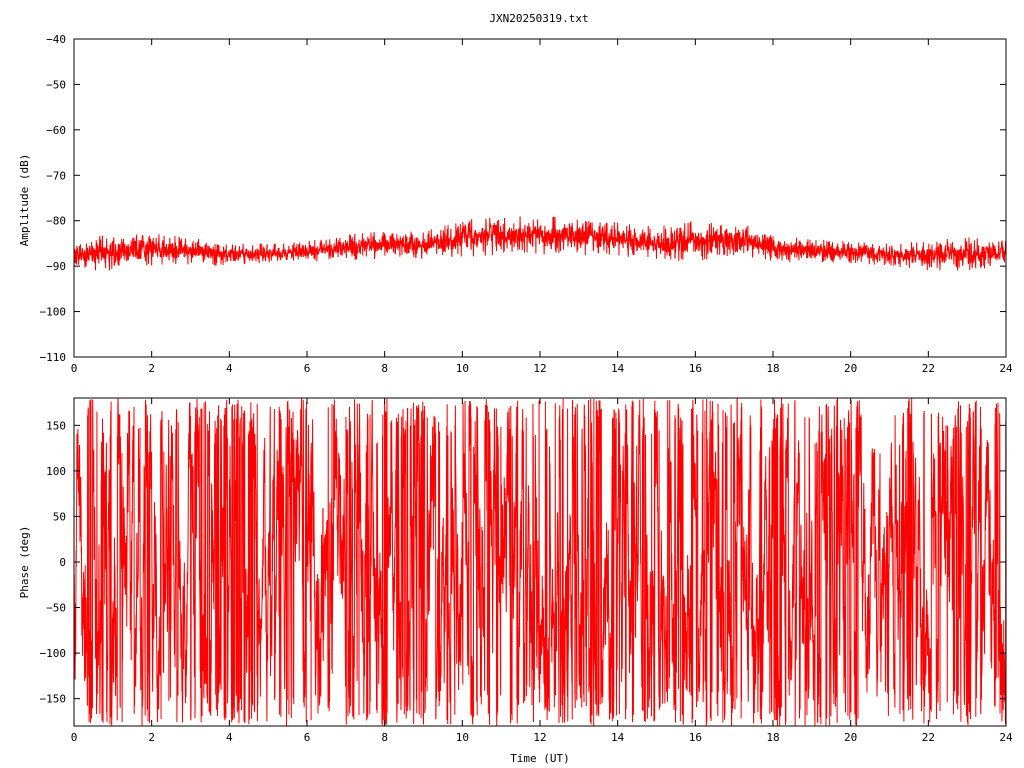 The image size is (1024, 768). Describe the element at coordinates (540, 758) in the screenshot. I see `time-axis-label: Time (UT)` at that location.